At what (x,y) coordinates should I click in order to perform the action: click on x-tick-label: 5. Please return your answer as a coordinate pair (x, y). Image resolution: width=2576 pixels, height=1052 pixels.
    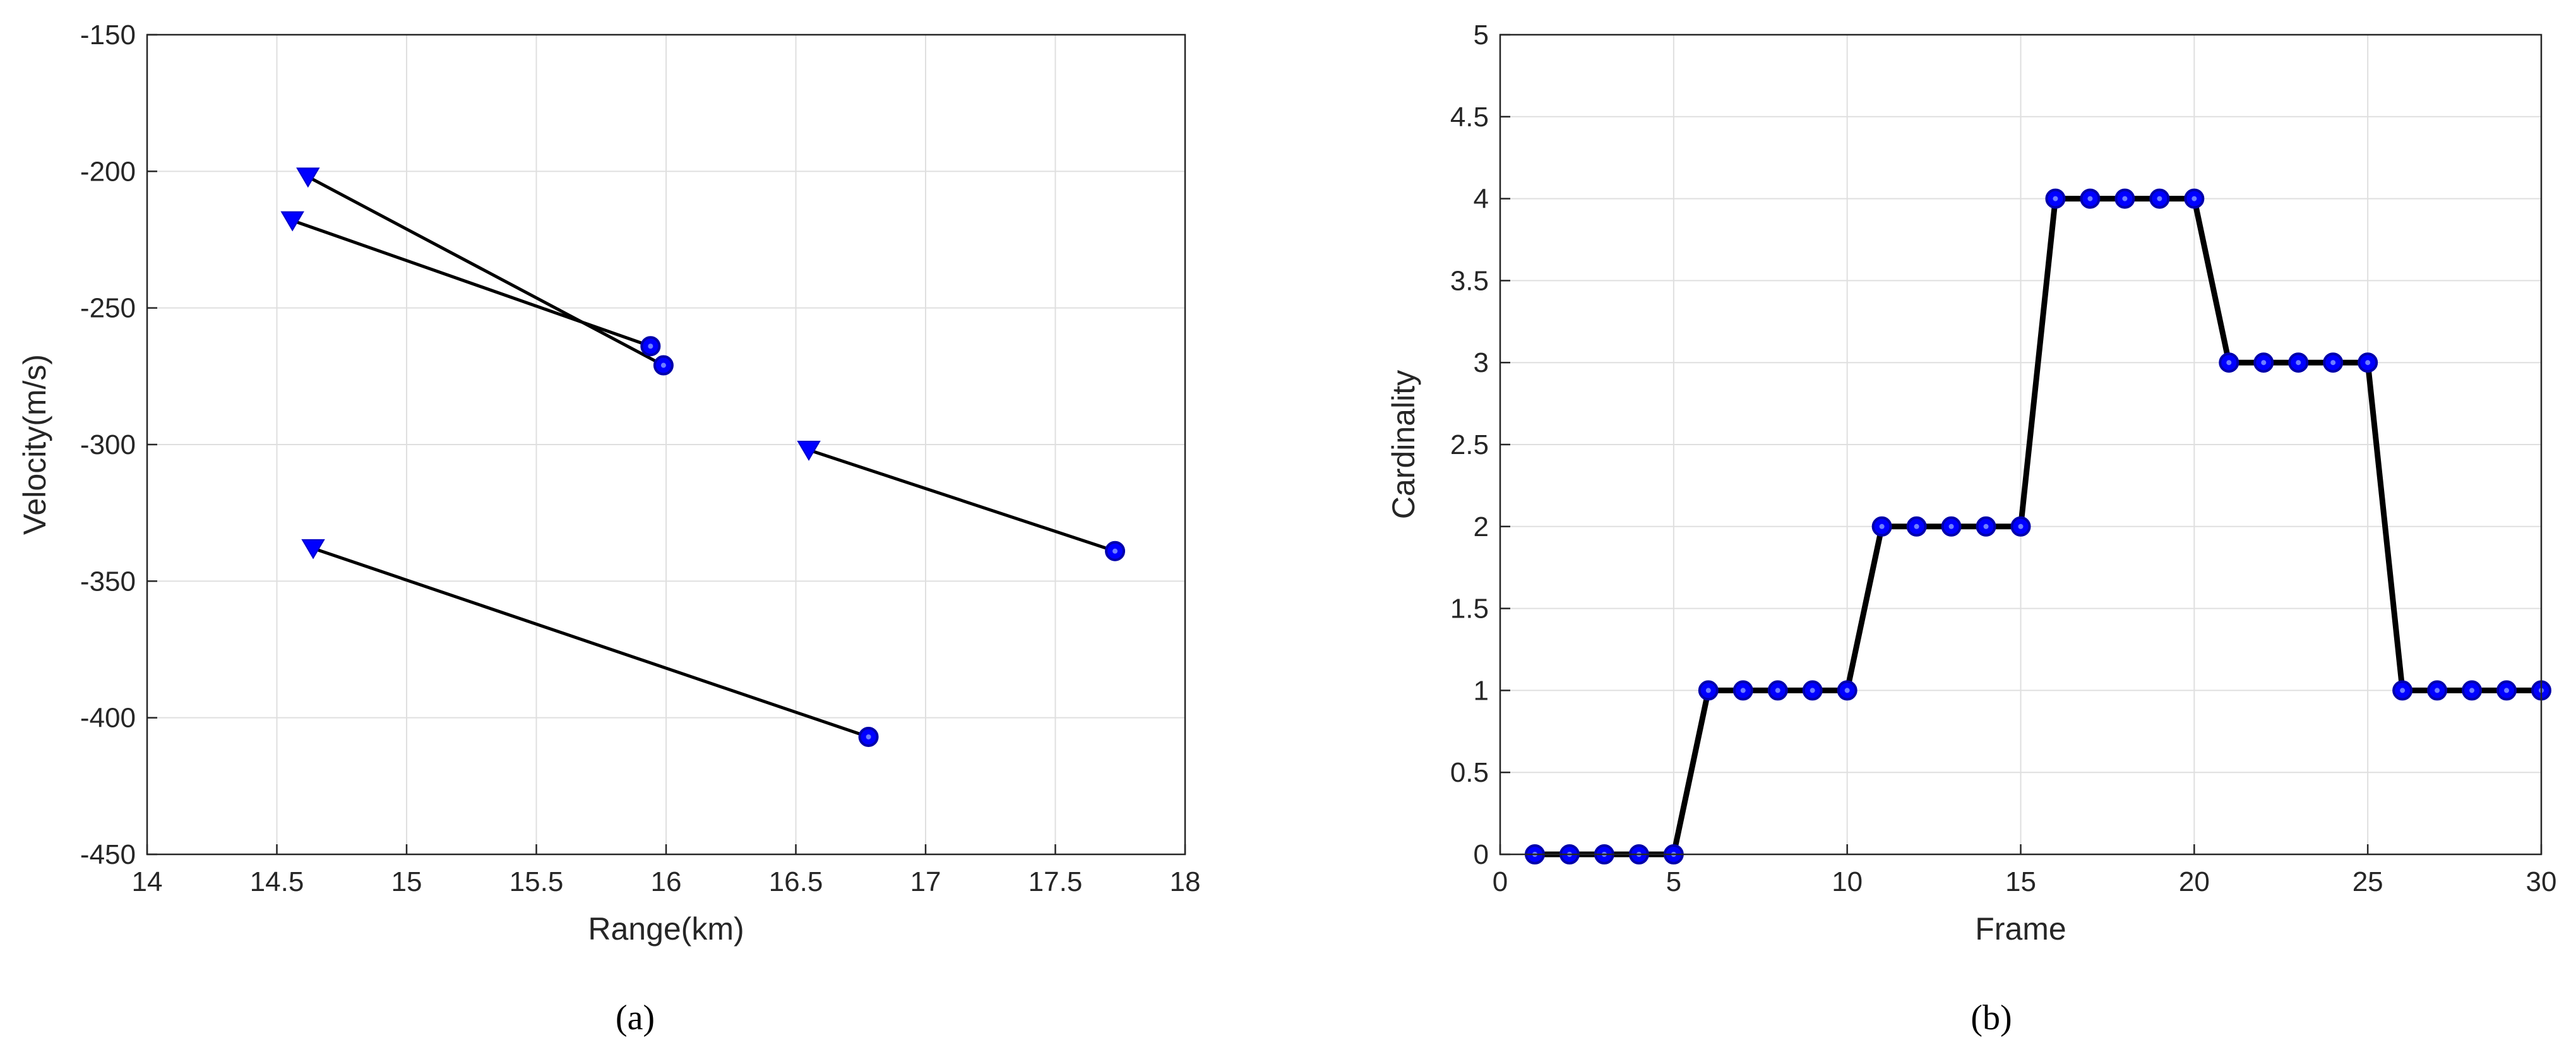
    Looking at the image, I should click on (1673, 881).